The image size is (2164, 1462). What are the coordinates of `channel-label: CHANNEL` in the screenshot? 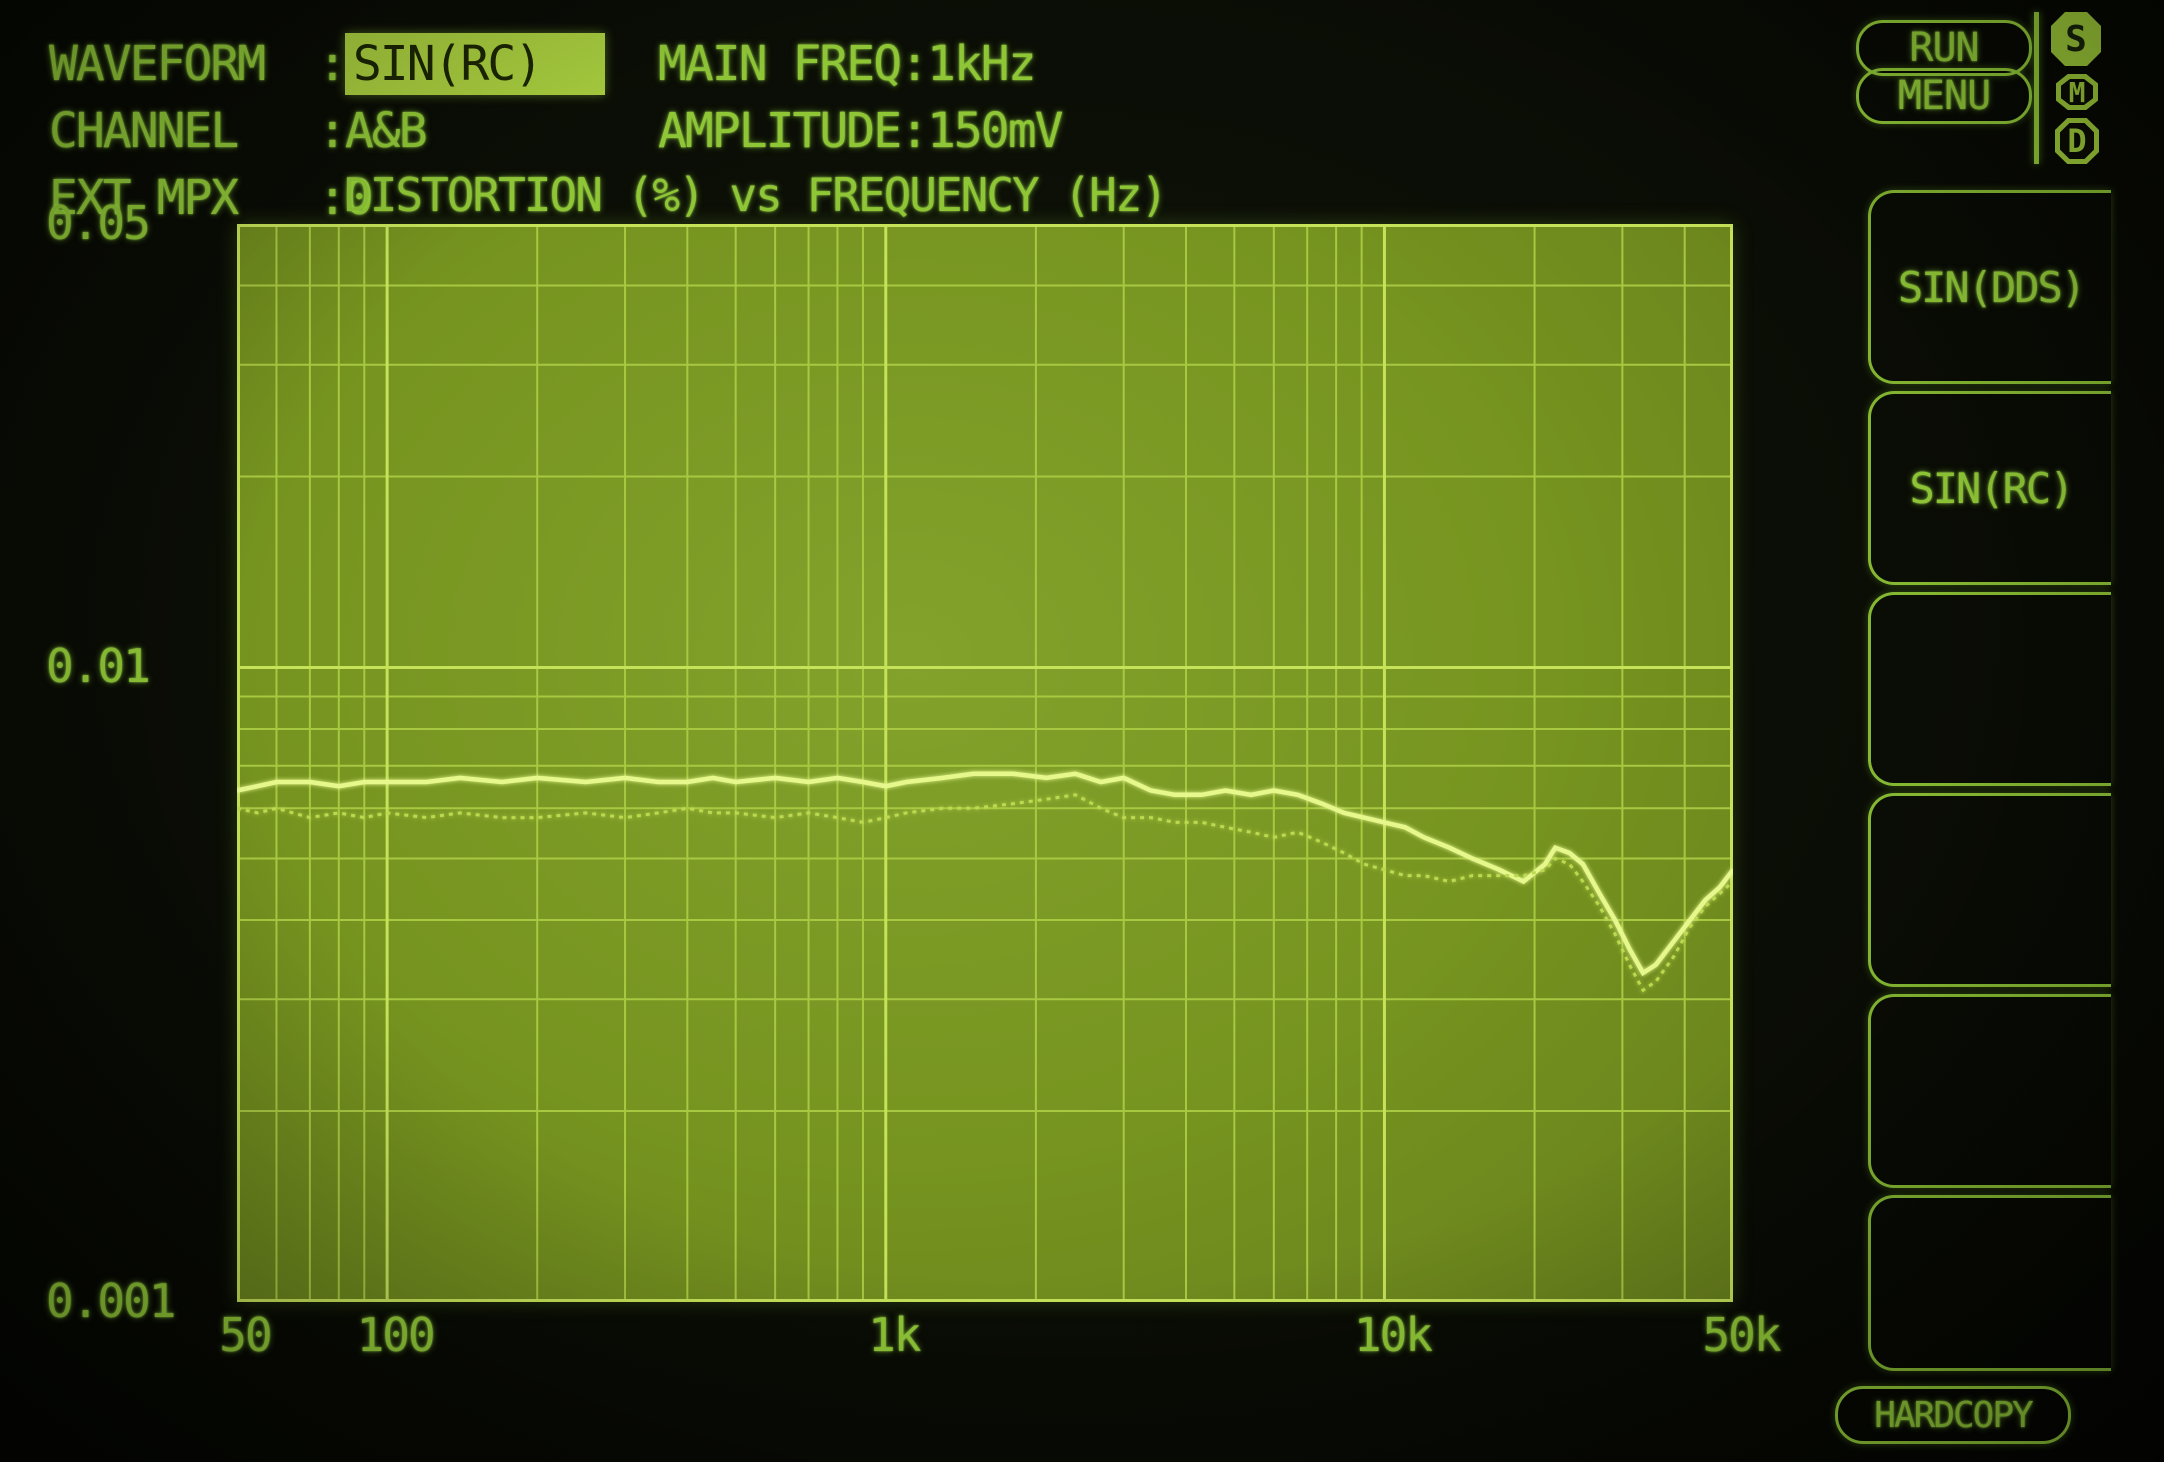 It's located at (144, 130).